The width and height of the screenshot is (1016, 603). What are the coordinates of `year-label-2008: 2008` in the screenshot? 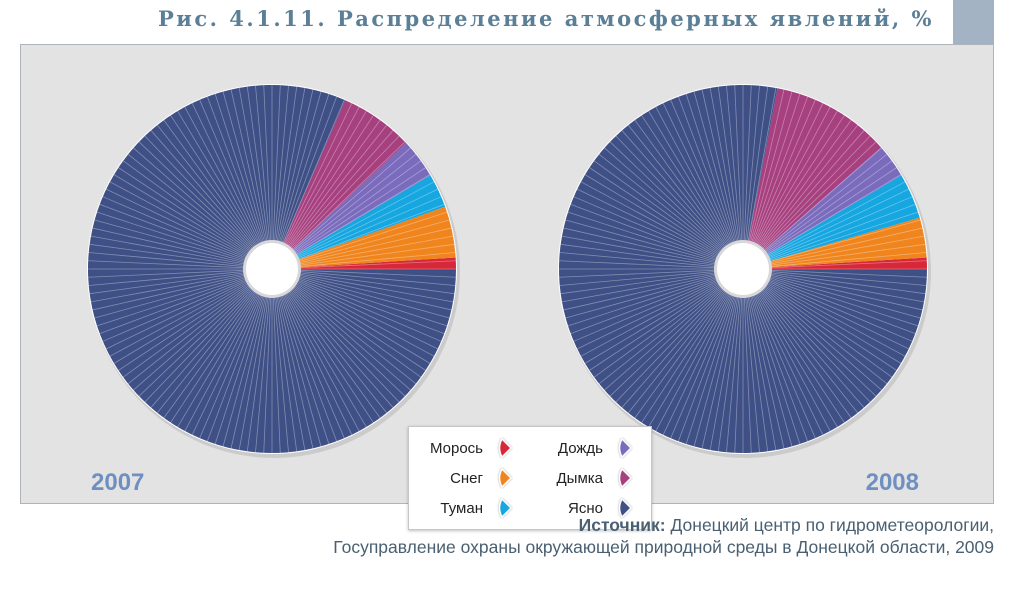 It's located at (892, 482).